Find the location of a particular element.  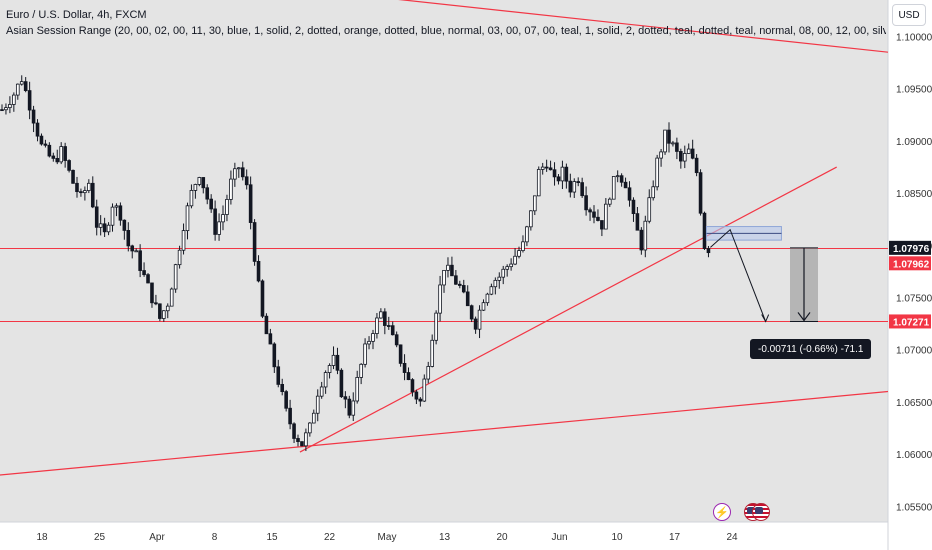

lightning-icon: ⚡ is located at coordinates (722, 512).